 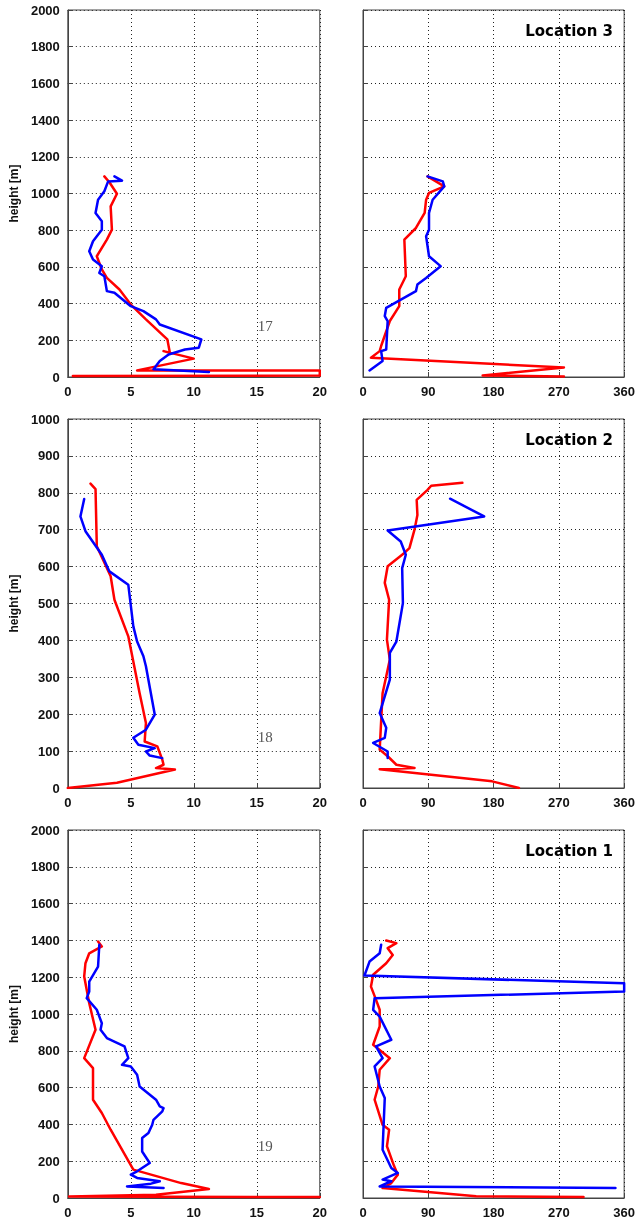 I want to click on annotation: 18, so click(x=265, y=737).